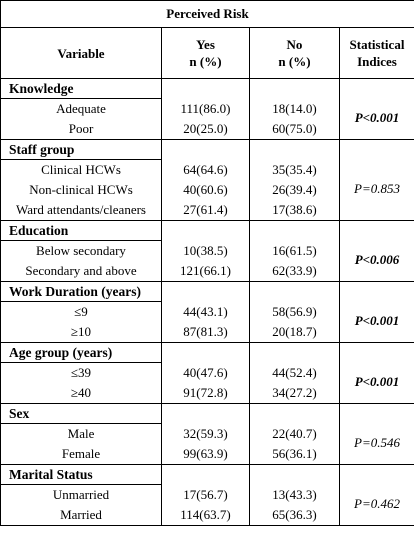  I want to click on yes-cell: 40(60.6), so click(205, 190).